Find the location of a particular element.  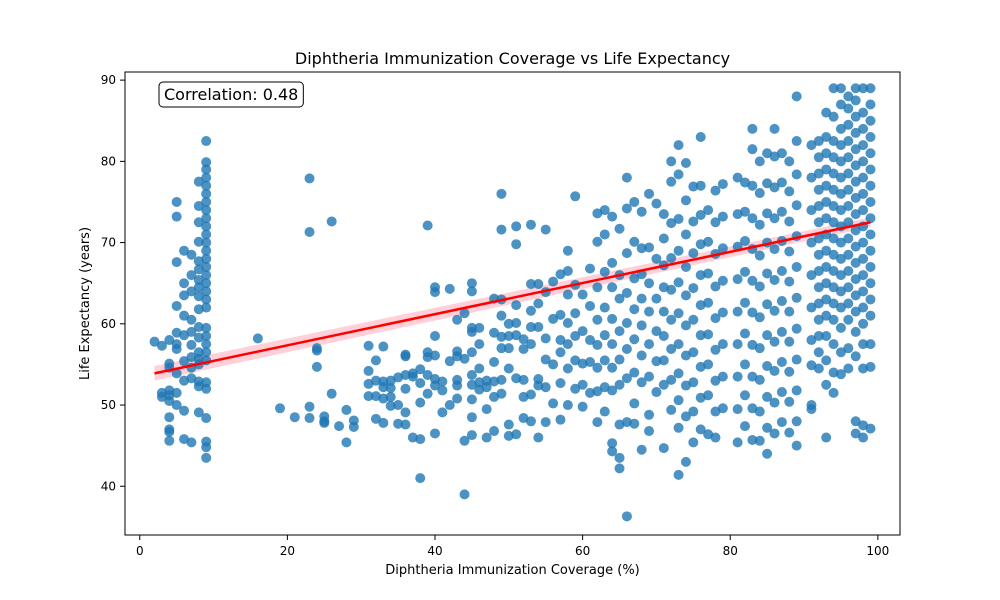

y-tick-label: 70 is located at coordinates (108, 243).